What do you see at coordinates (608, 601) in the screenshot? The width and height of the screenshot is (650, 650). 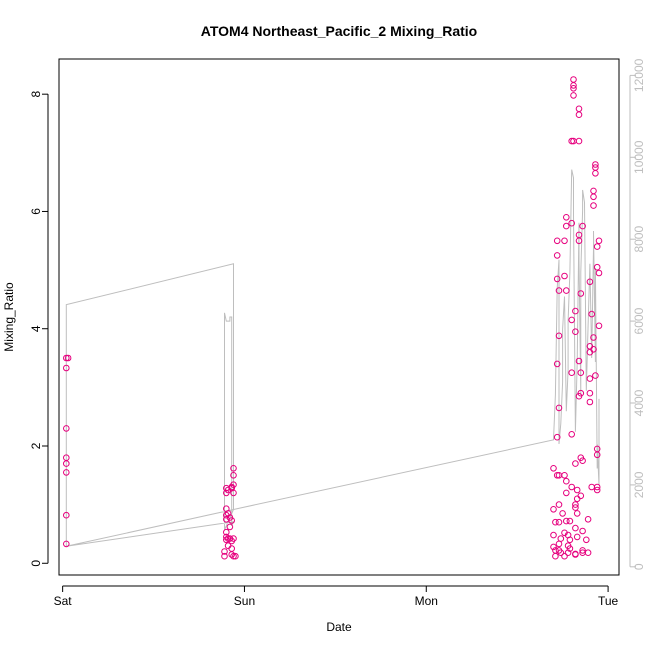 I see `x-tick-label: Tue` at bounding box center [608, 601].